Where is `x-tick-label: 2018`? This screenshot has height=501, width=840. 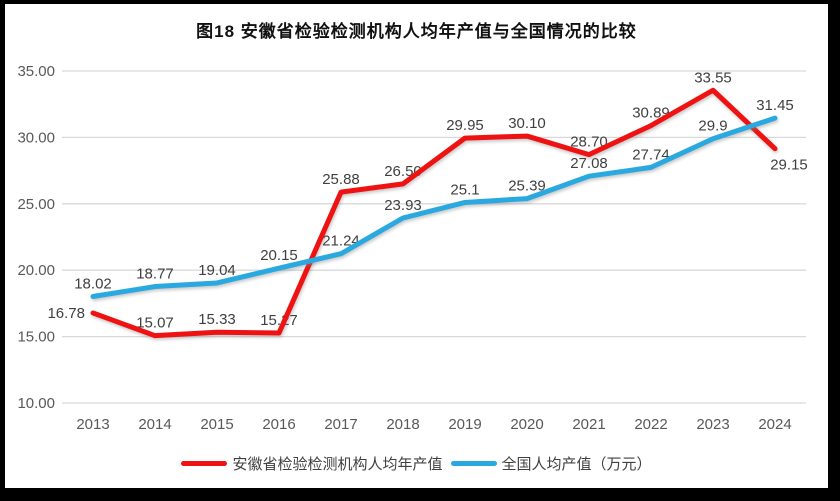 x-tick-label: 2018 is located at coordinates (402, 424).